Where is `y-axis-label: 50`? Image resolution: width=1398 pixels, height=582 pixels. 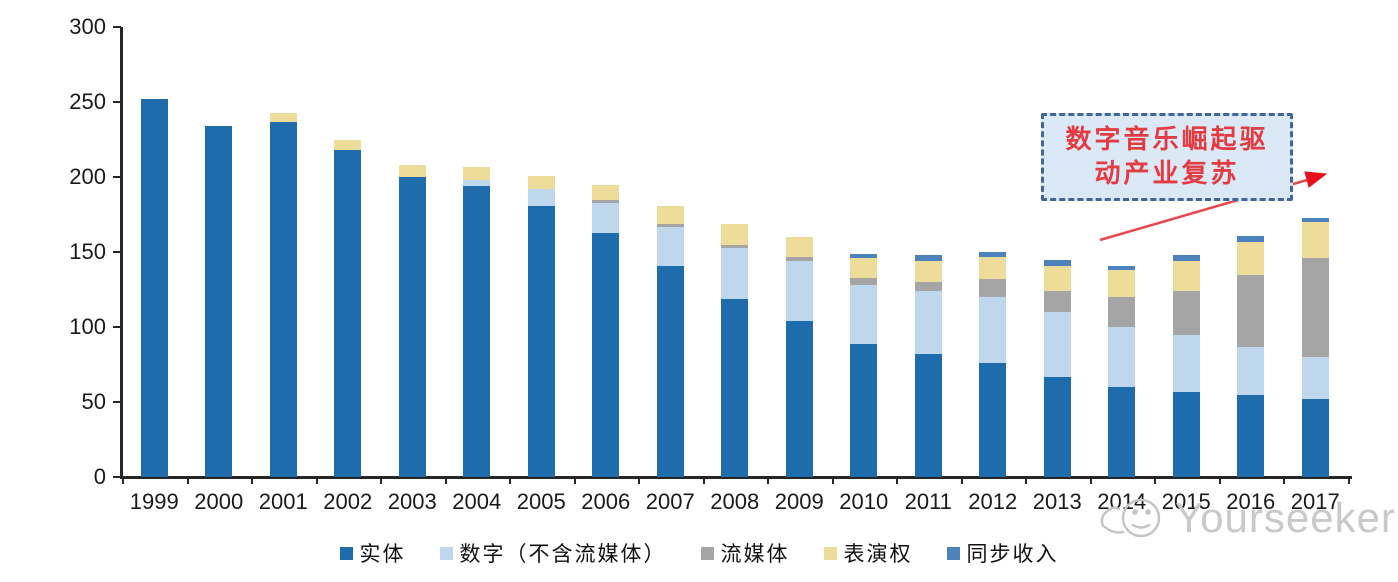 y-axis-label: 50 is located at coordinates (93, 401).